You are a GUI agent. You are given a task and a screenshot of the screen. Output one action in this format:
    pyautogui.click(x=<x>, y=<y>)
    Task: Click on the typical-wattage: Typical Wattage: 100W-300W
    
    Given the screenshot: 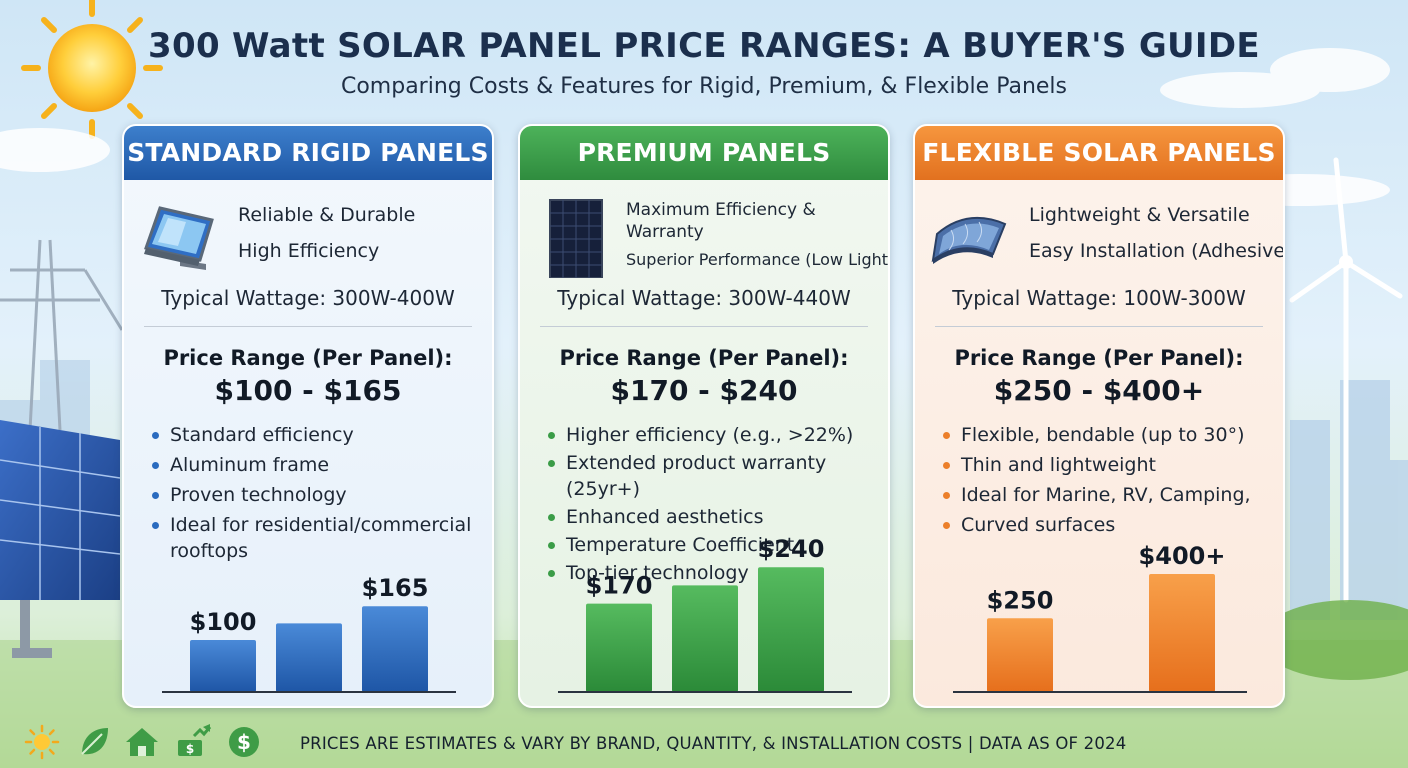 What is the action you would take?
    pyautogui.click(x=1099, y=298)
    